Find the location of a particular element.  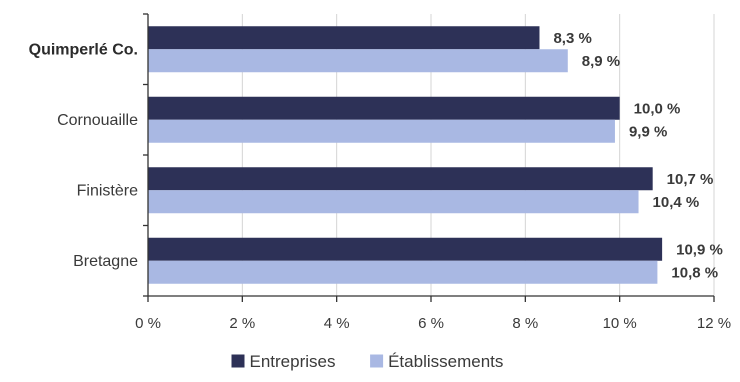

legend-label: Entreprises is located at coordinates (293, 361).